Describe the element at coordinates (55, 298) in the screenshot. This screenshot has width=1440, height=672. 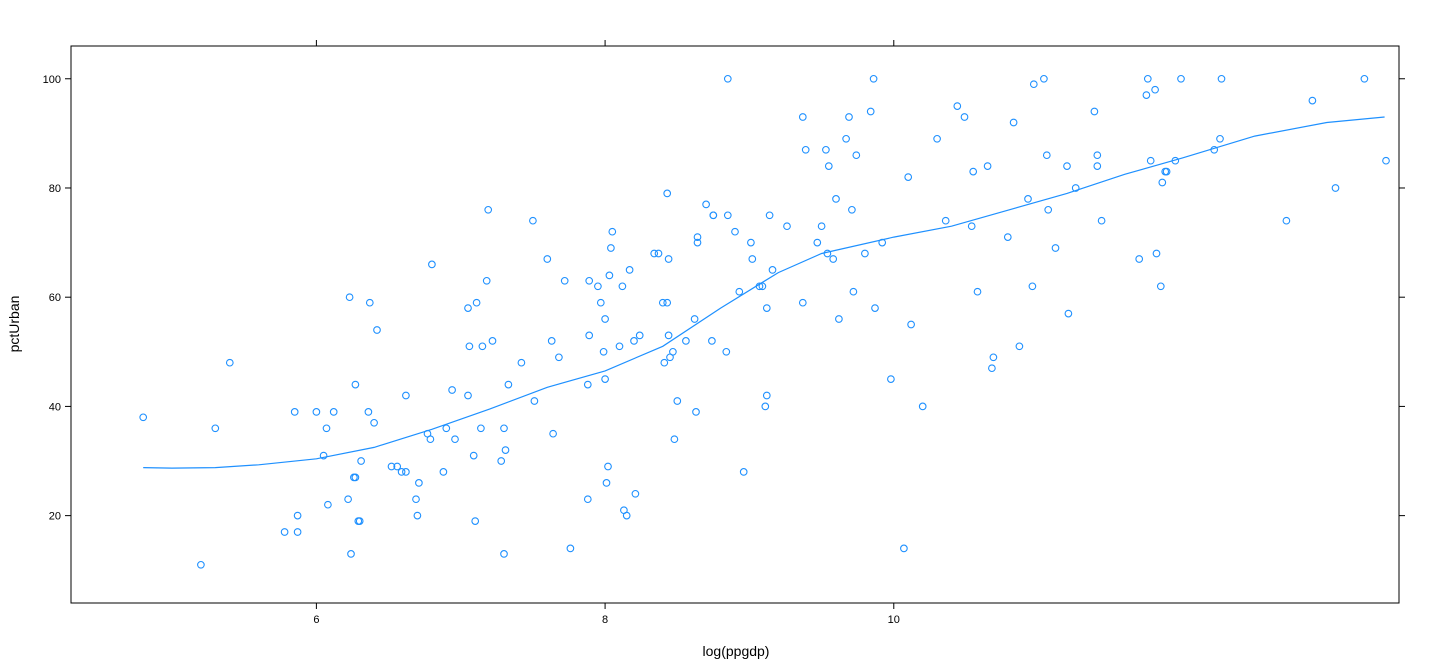
I see `y-tick-label: 60` at that location.